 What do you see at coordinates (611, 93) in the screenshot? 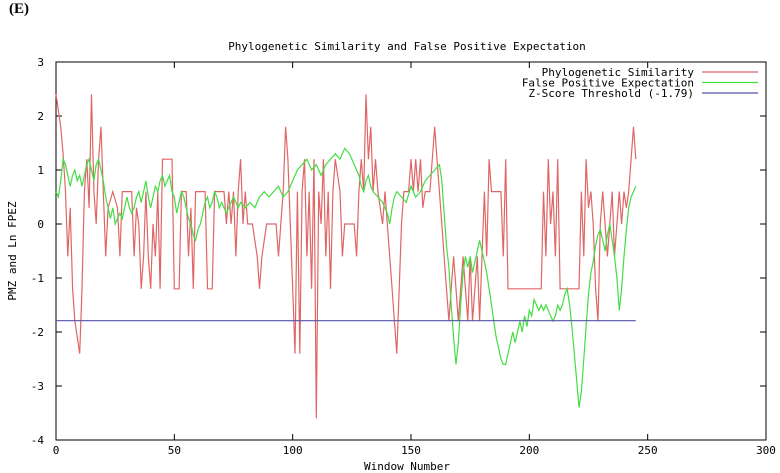
I see `legend-label: Z-Score Threshold (-1.79)` at bounding box center [611, 93].